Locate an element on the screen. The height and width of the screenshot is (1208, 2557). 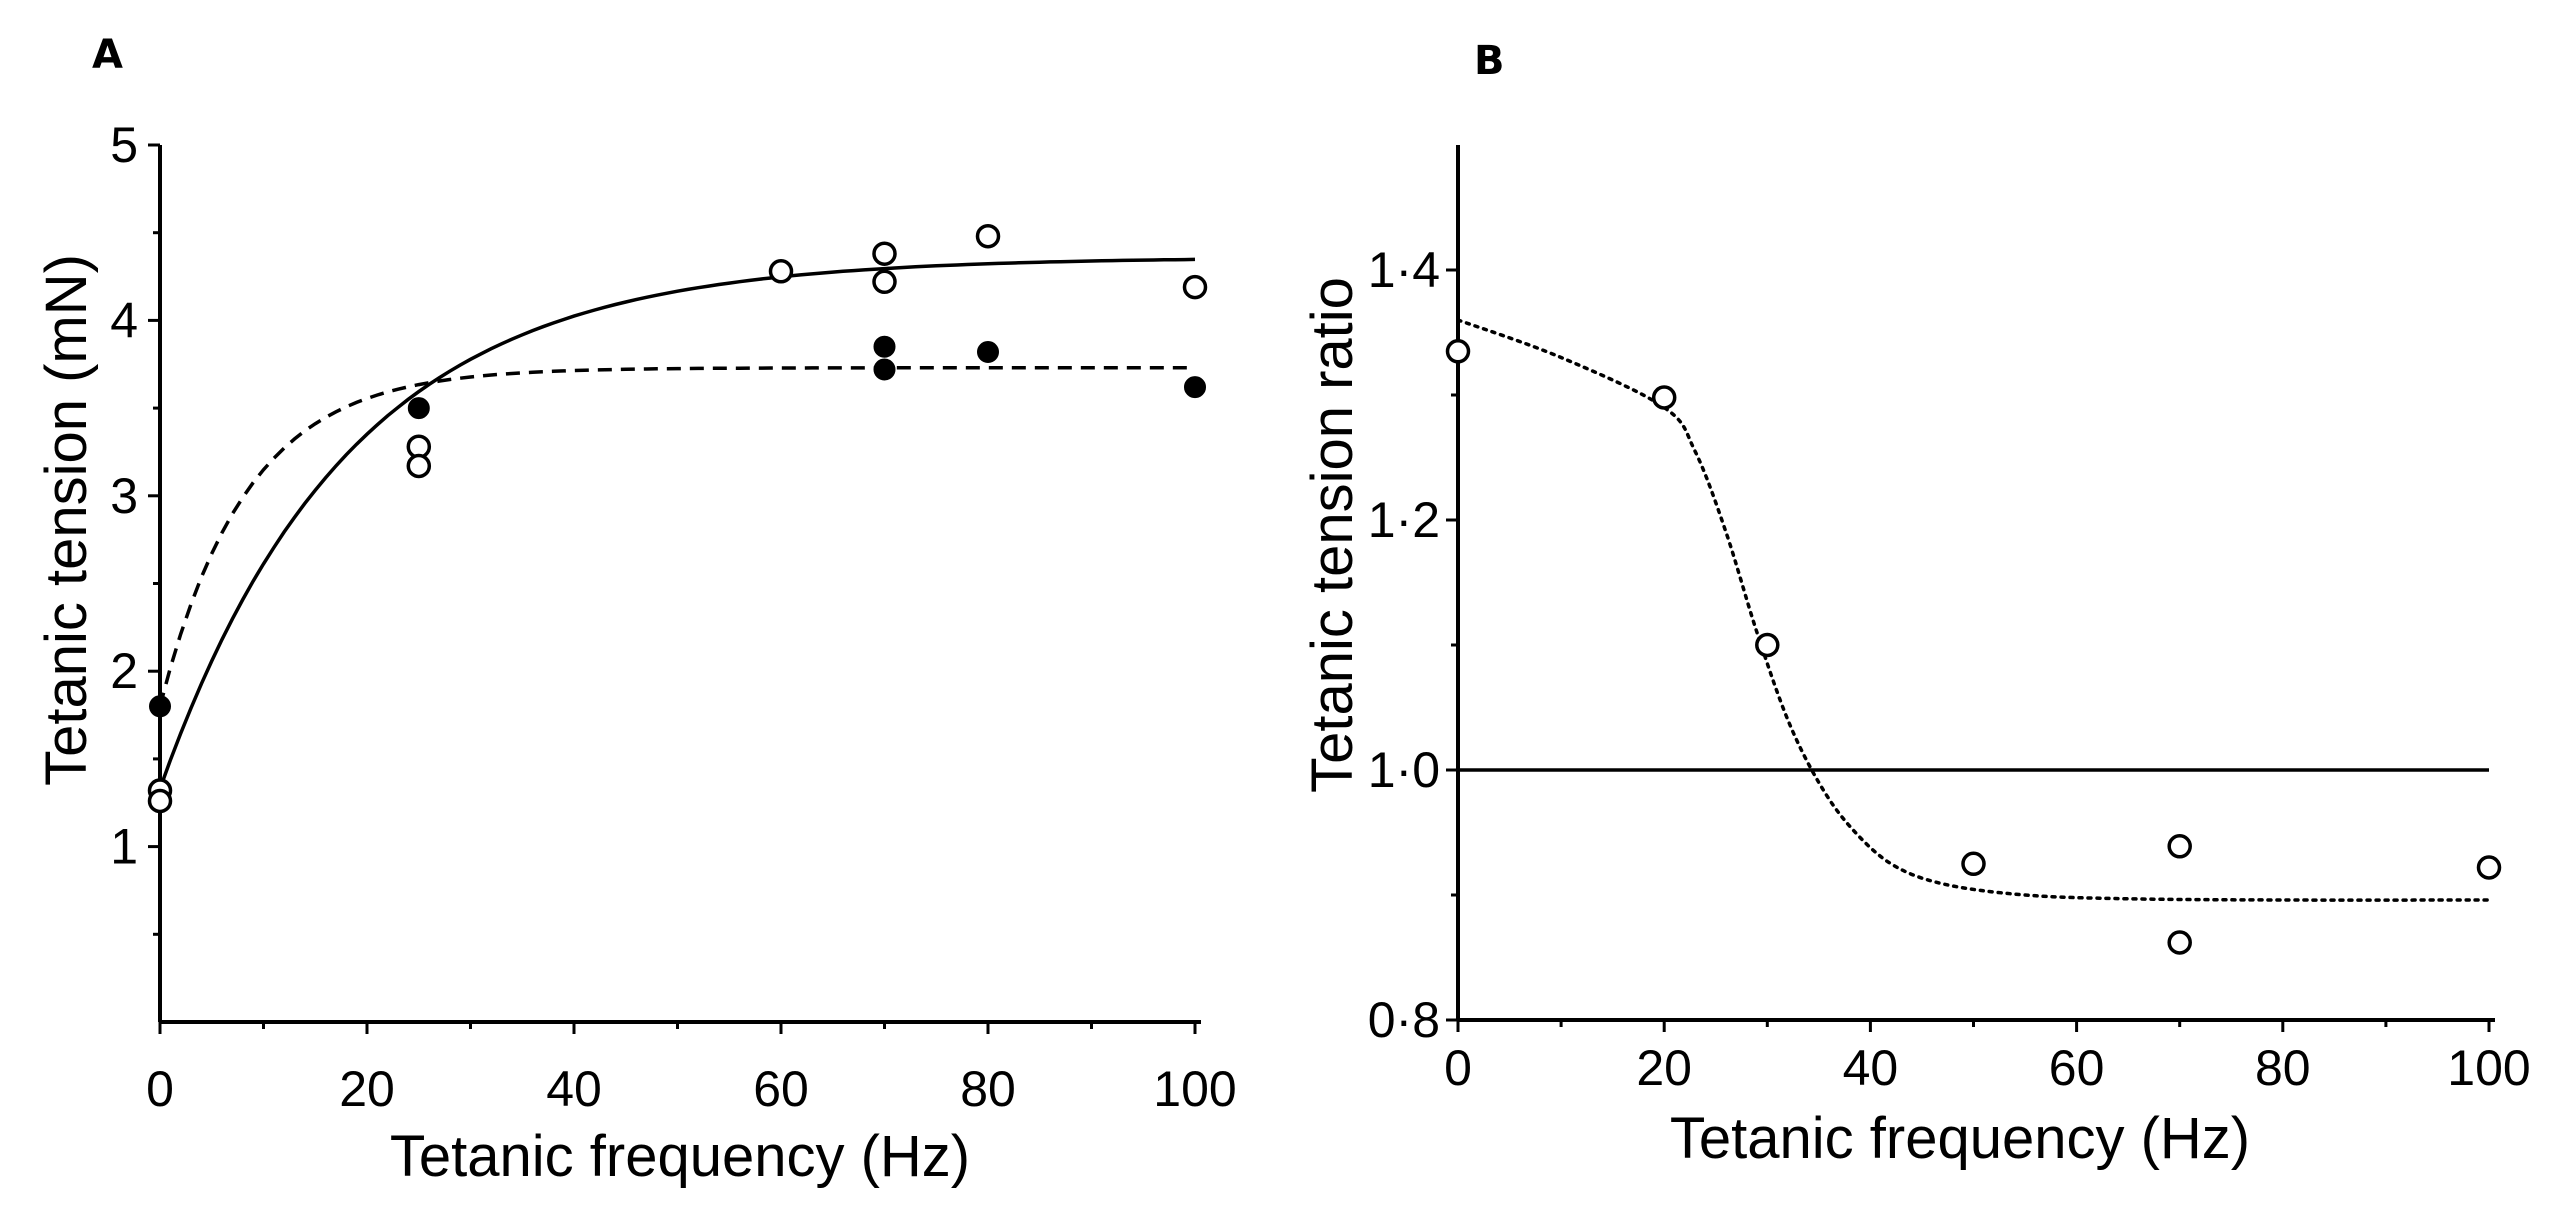
panel-letter-b: B is located at coordinates (1489, 61).